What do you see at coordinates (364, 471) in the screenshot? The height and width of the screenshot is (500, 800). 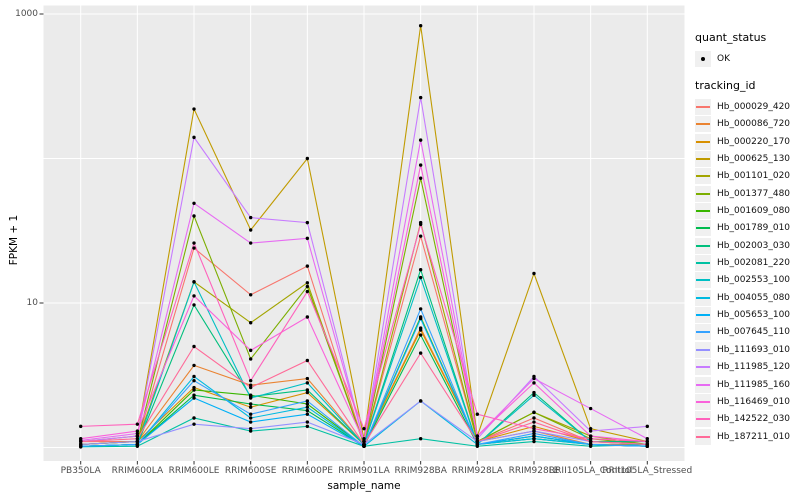 I see `x-tick-label: RRIM901LA` at bounding box center [364, 471].